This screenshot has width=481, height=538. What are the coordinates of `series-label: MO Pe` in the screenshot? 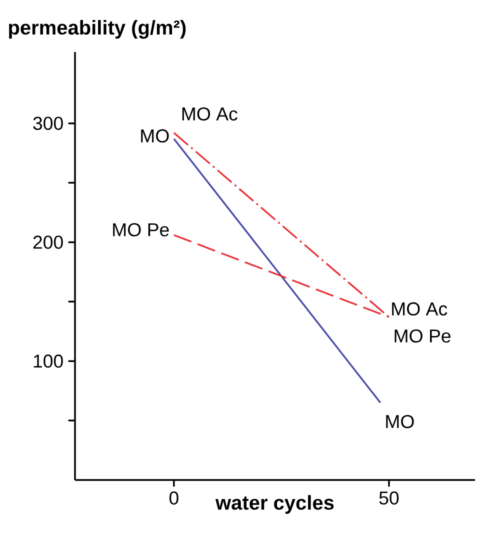 It's located at (141, 229).